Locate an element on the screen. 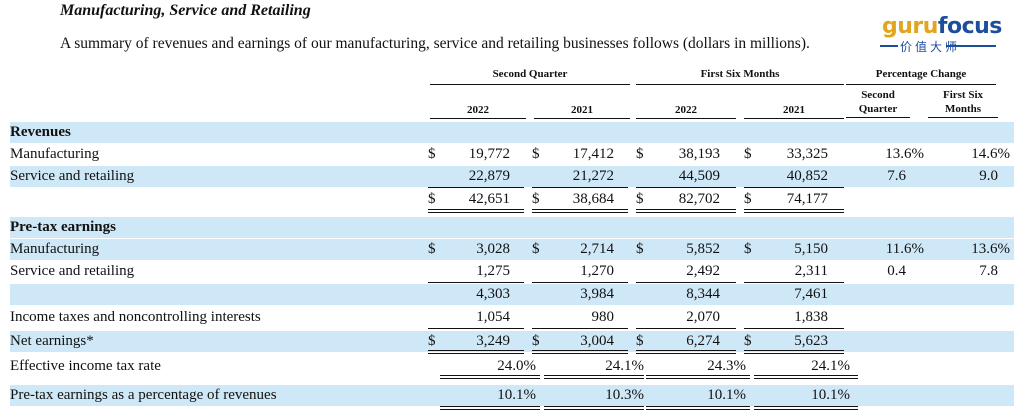 The width and height of the screenshot is (1024, 416). cell-value: 44,509 is located at coordinates (699, 176).